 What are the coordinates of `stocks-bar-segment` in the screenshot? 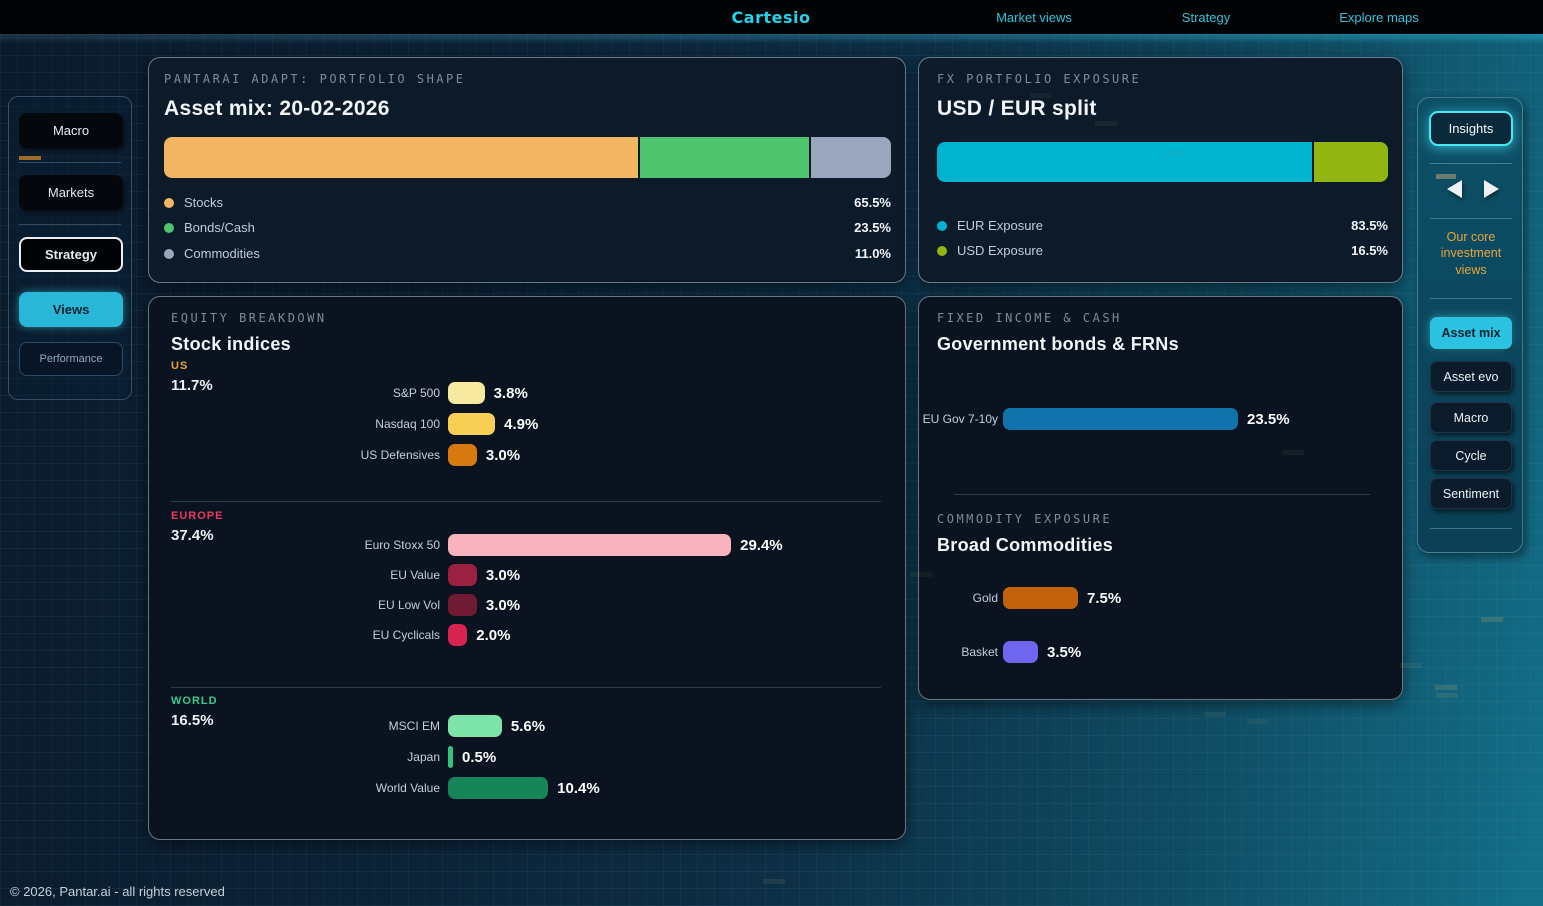 It's located at (401, 157).